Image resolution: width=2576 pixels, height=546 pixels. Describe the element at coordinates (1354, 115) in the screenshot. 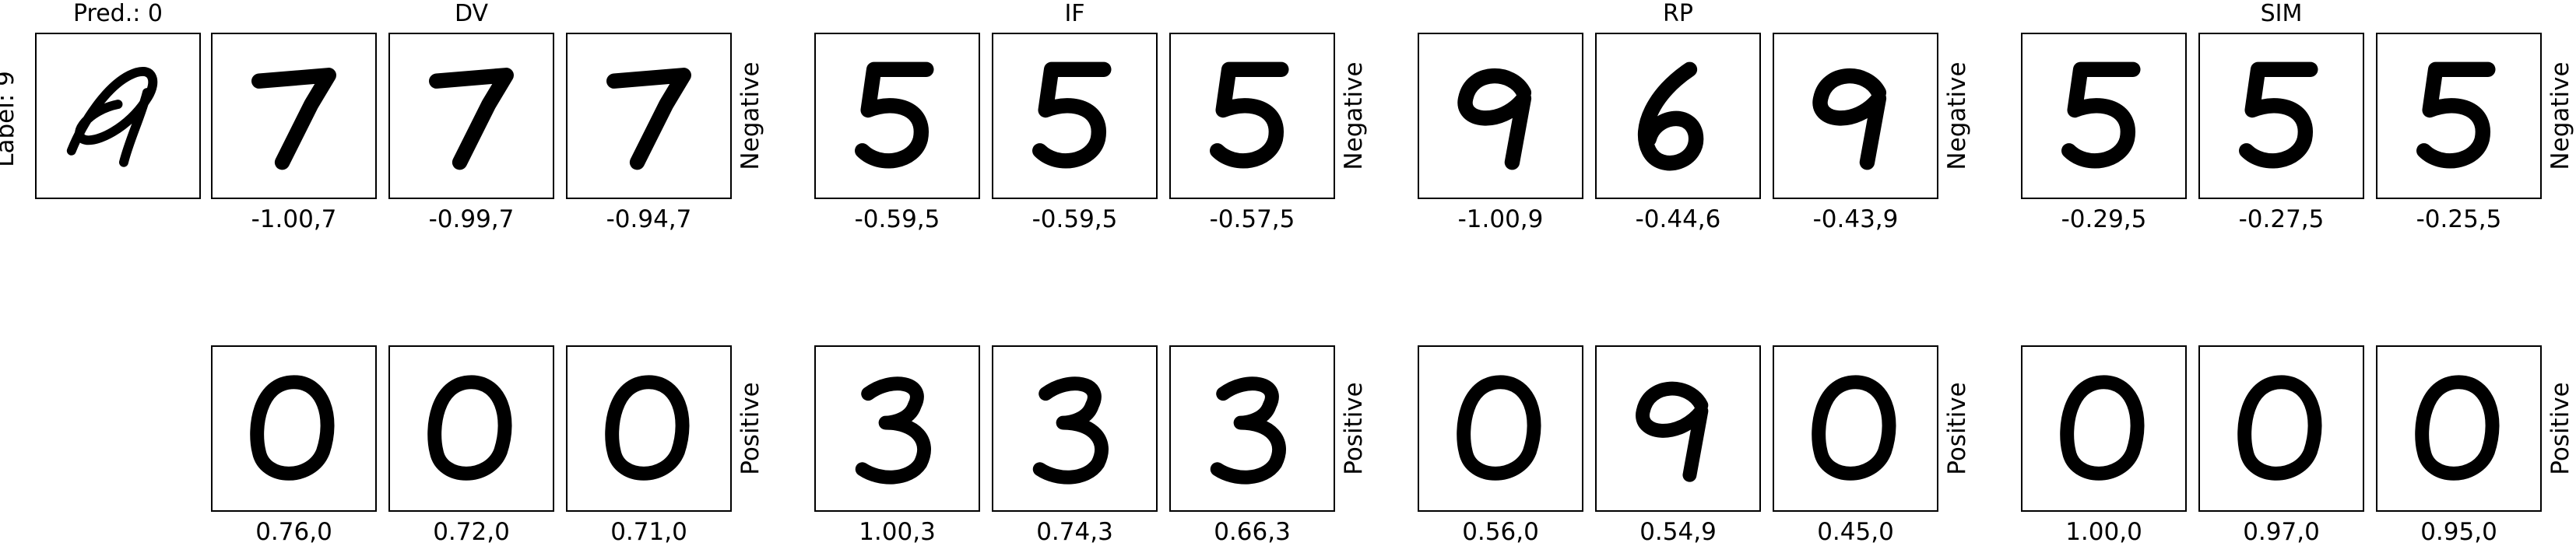

I see `row-label-negative-if: Negative` at that location.